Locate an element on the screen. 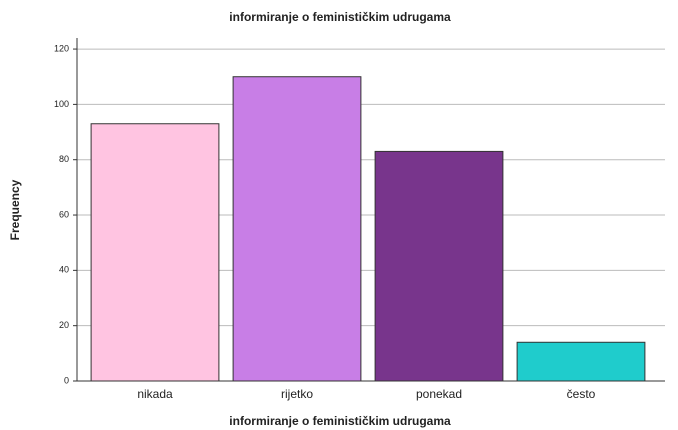 The width and height of the screenshot is (678, 430). y-tick-label: 100 is located at coordinates (61, 104).